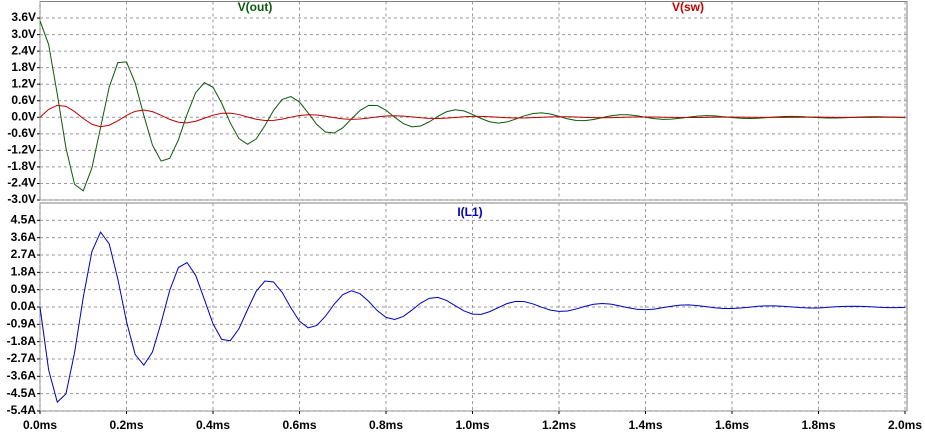 The height and width of the screenshot is (442, 925). I want to click on y-tick-label: 1.2V, so click(23, 83).